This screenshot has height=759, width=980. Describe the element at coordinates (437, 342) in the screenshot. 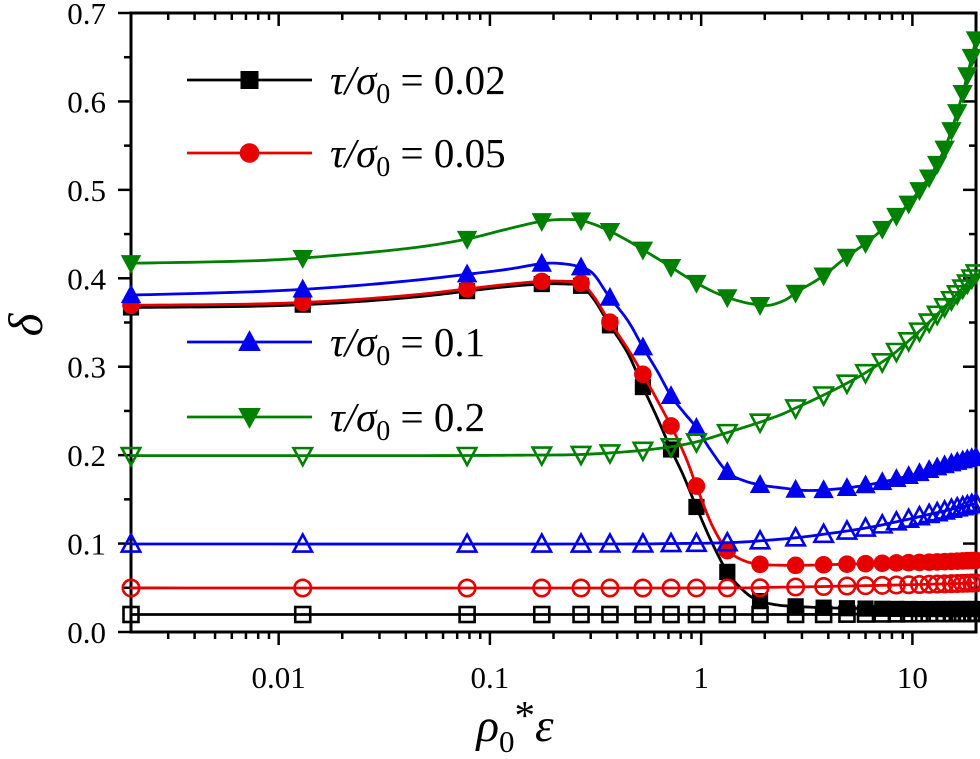

I see `legend-label-value: = 0.1` at that location.